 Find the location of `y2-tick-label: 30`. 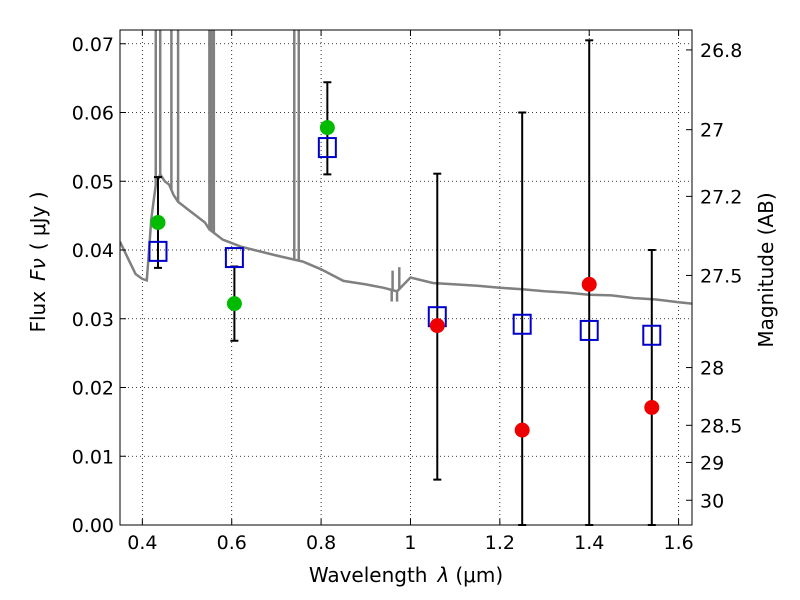

y2-tick-label: 30 is located at coordinates (712, 501).